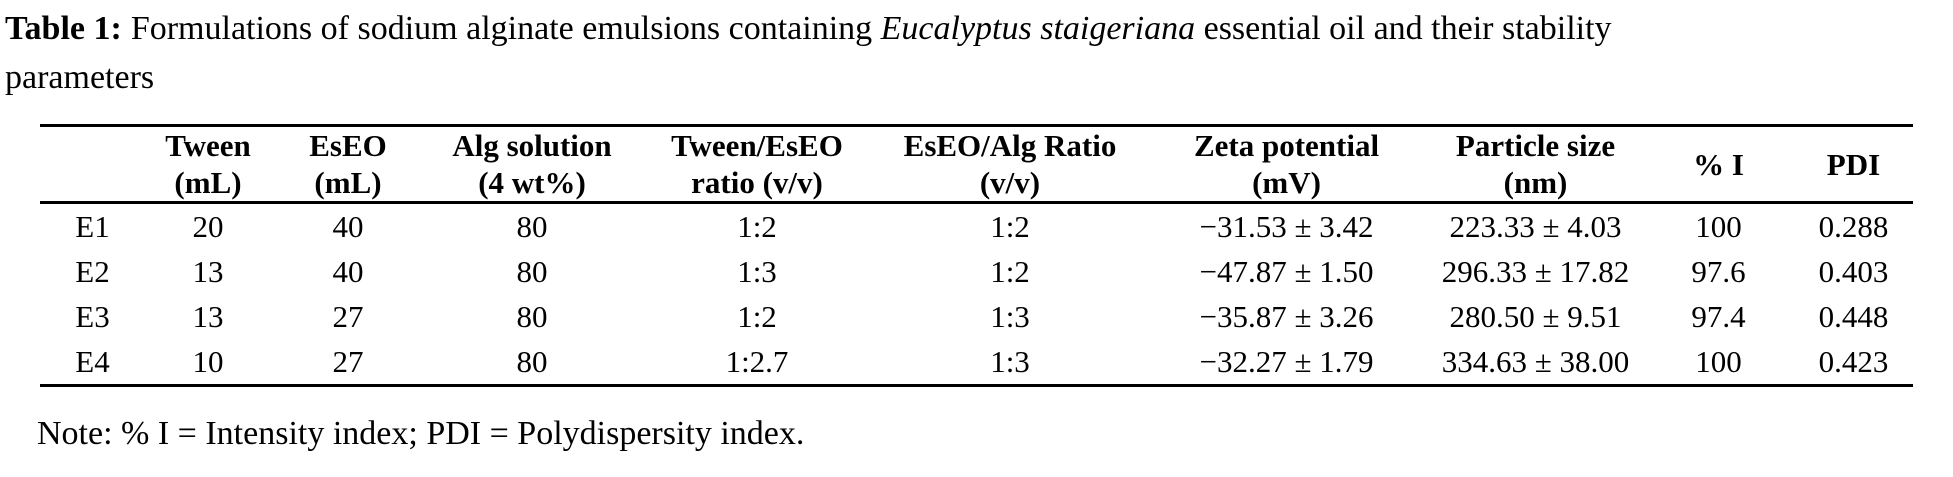 This screenshot has width=1953, height=477. What do you see at coordinates (1535, 226) in the screenshot?
I see `table-cell: 223.33 ± 4.03` at bounding box center [1535, 226].